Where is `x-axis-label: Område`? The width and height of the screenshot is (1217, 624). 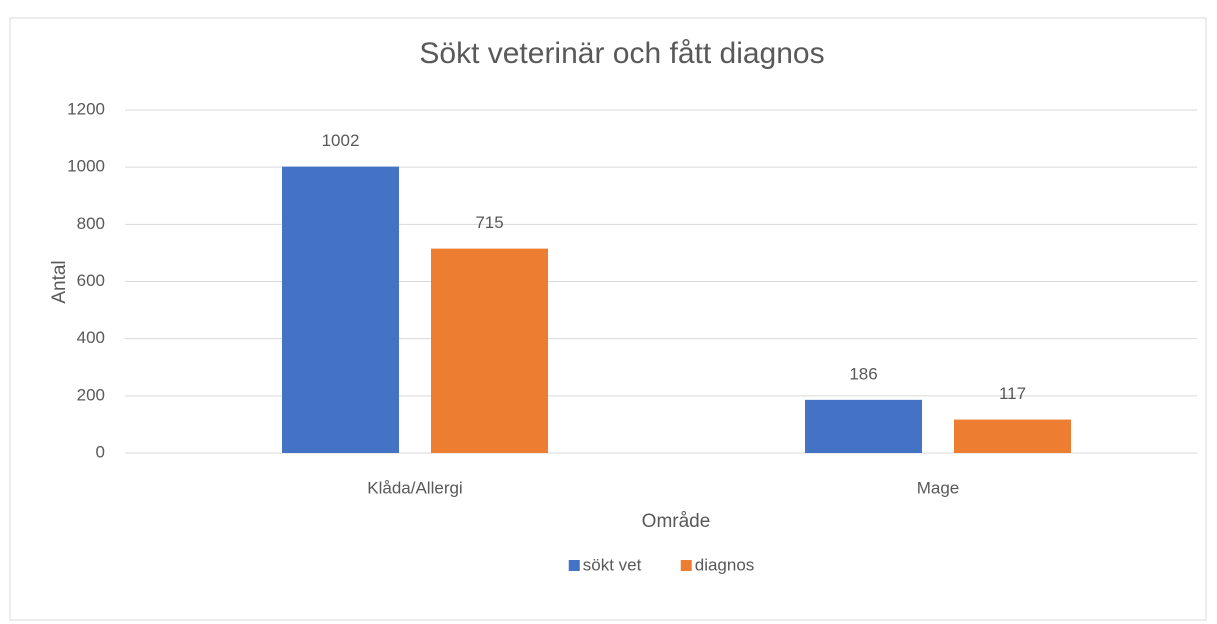 x-axis-label: Område is located at coordinates (676, 521).